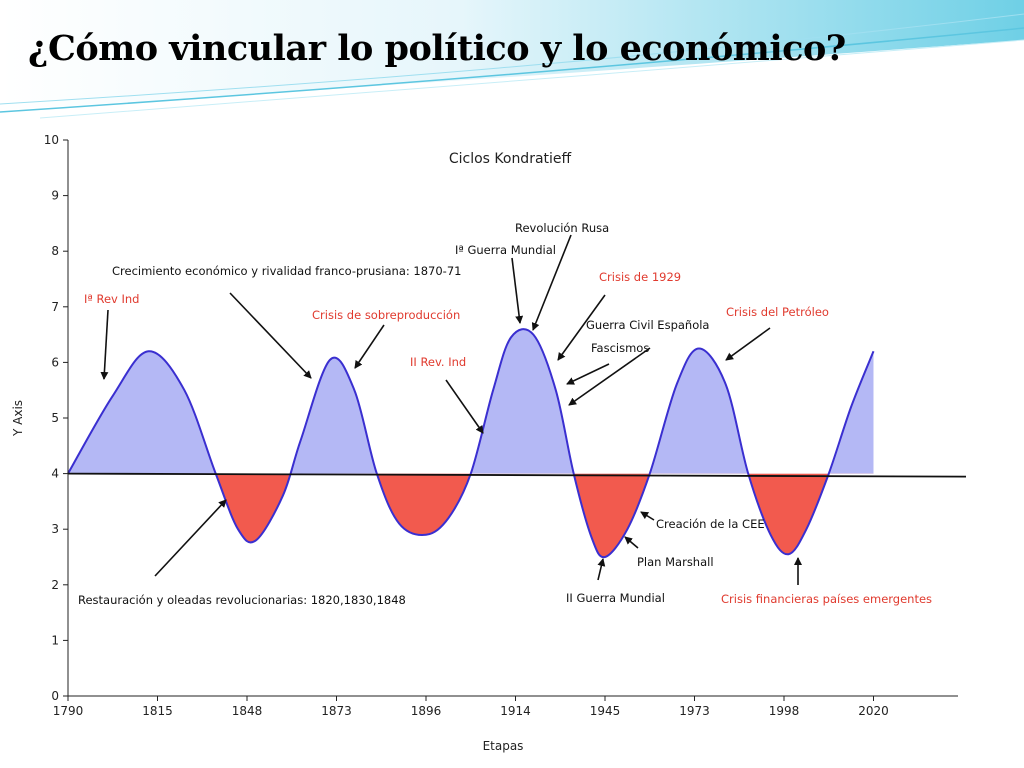 This screenshot has height=768, width=1024. What do you see at coordinates (426, 711) in the screenshot?
I see `x-tick-label: 1896` at bounding box center [426, 711].